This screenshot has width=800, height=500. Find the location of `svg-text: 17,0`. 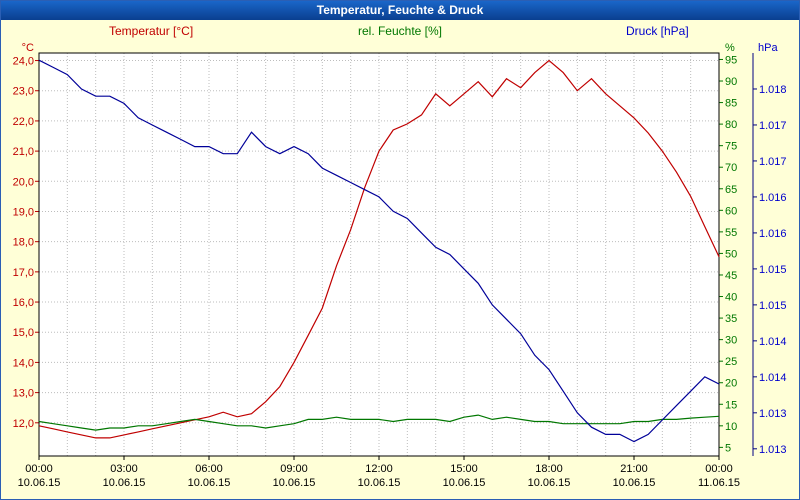

svg-text: 17,0 is located at coordinates (23, 273).